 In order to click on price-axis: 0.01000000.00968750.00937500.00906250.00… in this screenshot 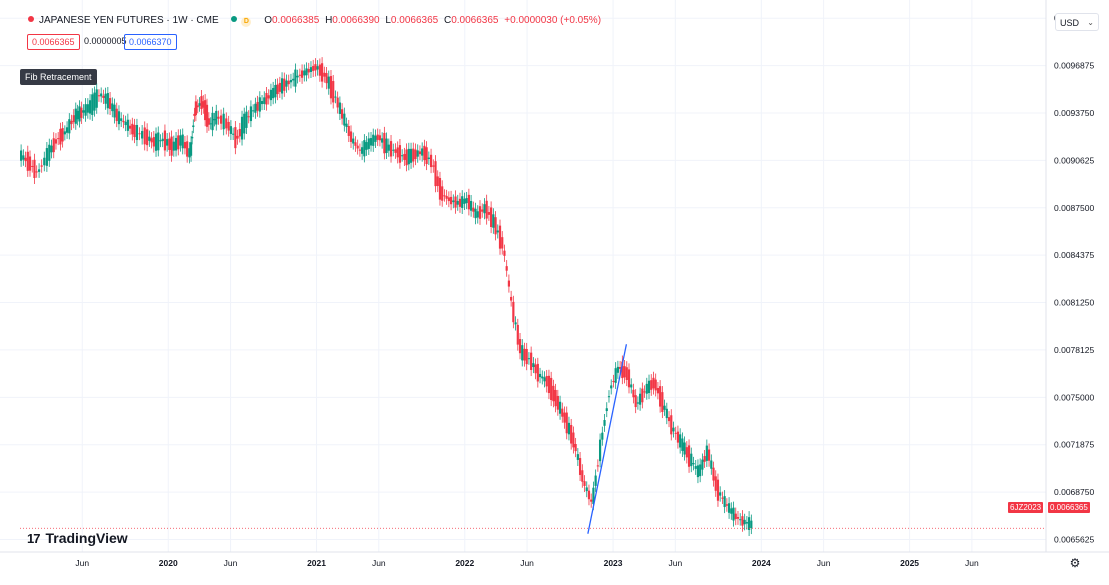, I will do `click(1074, 278)`.